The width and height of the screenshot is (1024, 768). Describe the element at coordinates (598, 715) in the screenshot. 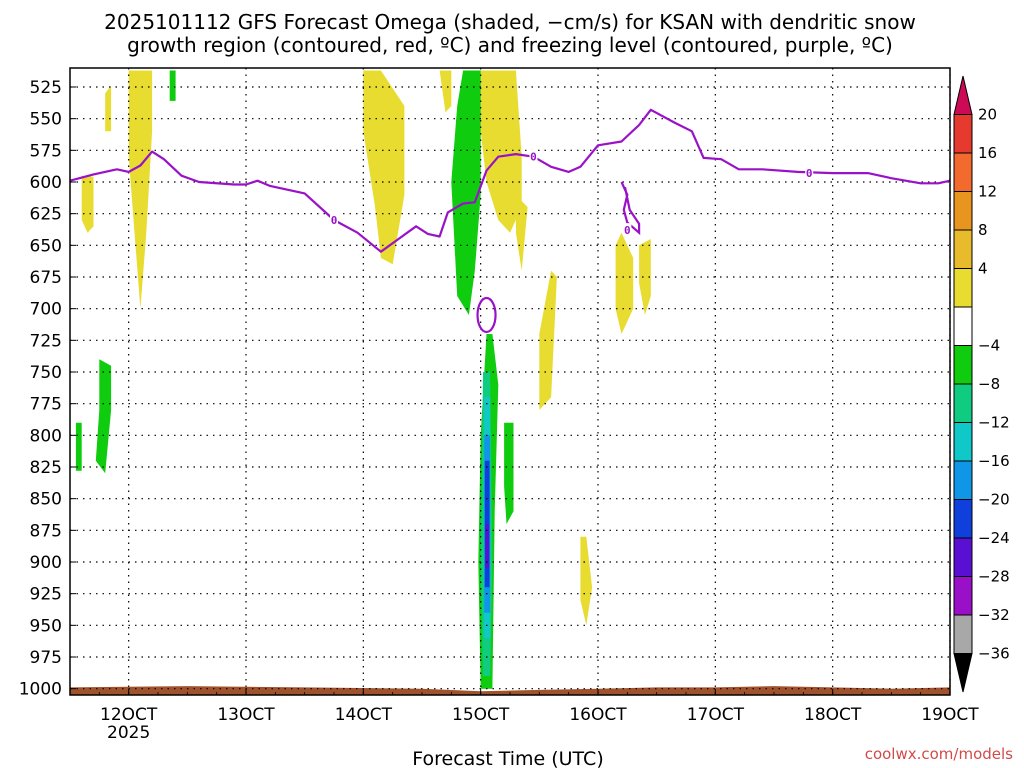

I see `x-tick-label-16OCT: 16OCT` at that location.